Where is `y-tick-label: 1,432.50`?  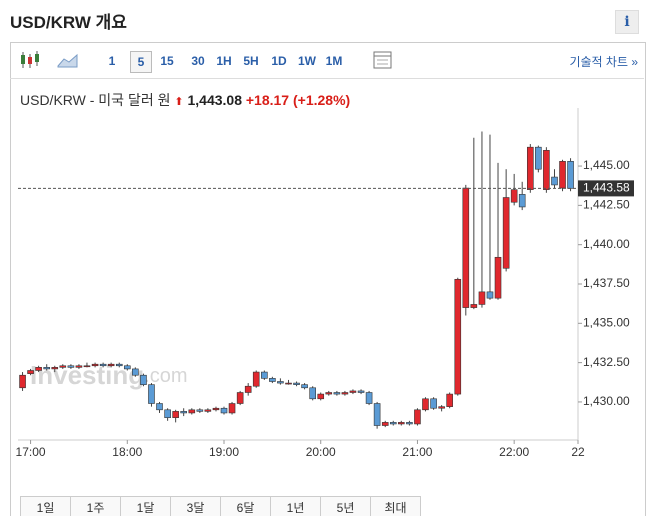 y-tick-label: 1,432.50 is located at coordinates (606, 362).